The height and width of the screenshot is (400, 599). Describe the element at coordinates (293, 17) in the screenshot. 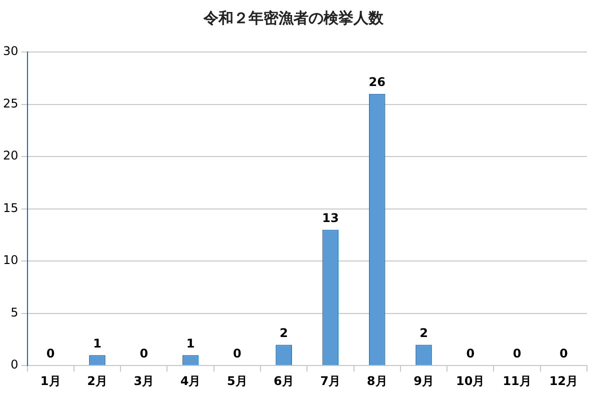

I see `chart-title: 令和２年密漁者の検挙人数` at that location.